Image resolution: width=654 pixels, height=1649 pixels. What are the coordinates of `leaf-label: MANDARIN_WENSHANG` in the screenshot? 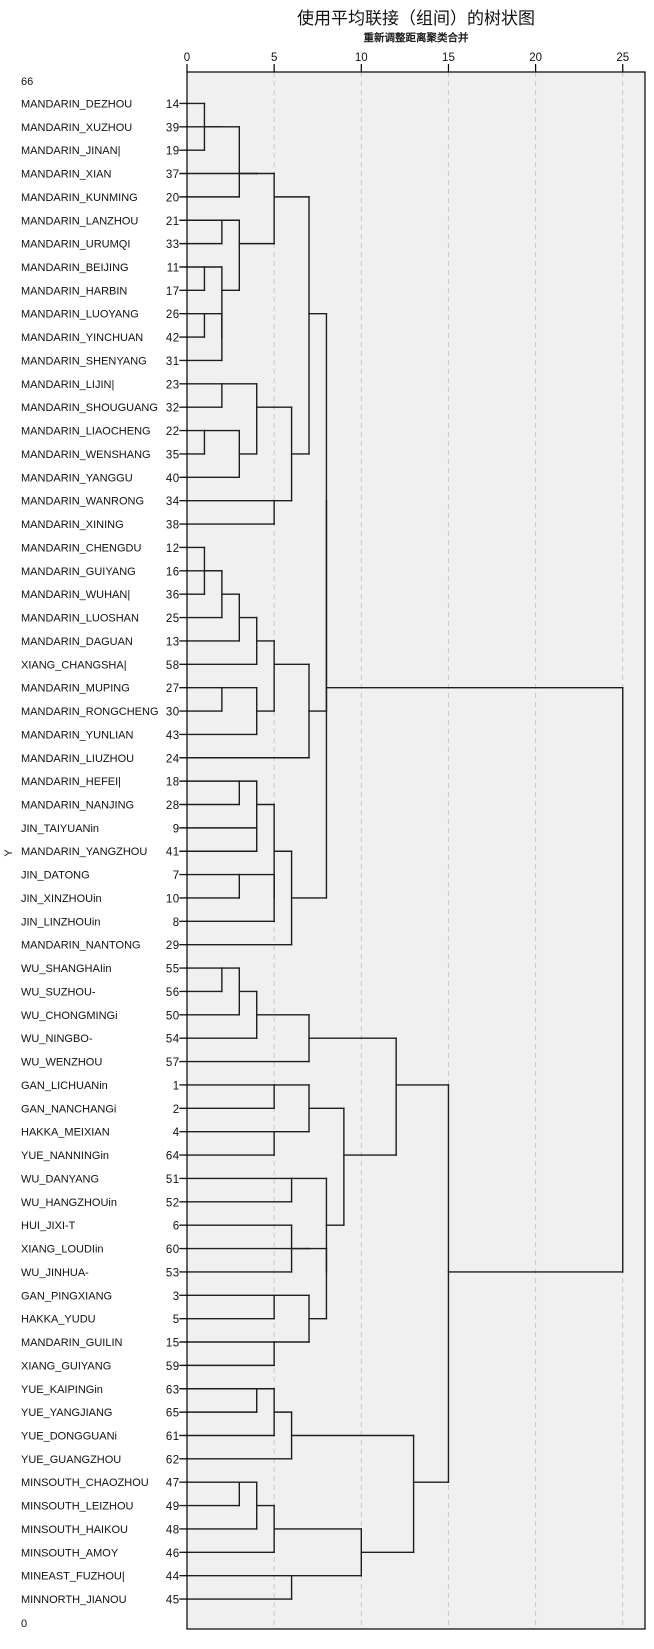 It's located at (86, 455).